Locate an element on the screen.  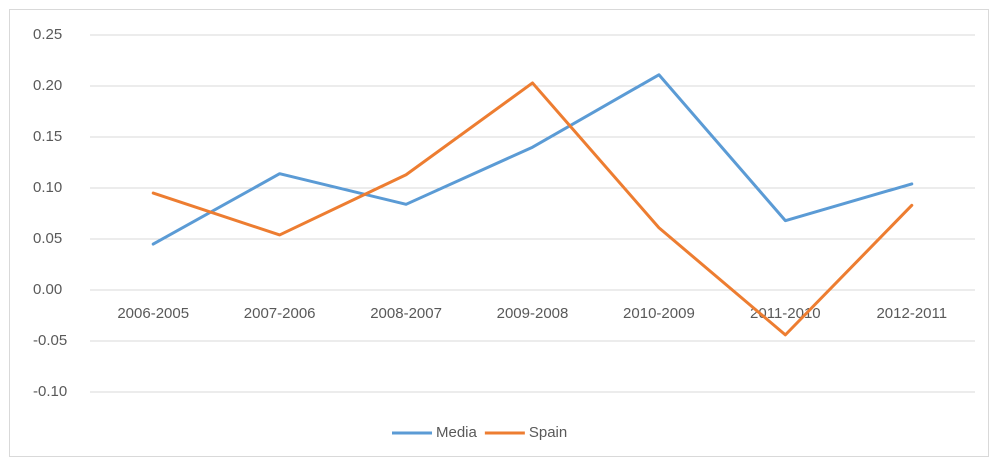
y-tick-label: -0.10 is located at coordinates (50, 391).